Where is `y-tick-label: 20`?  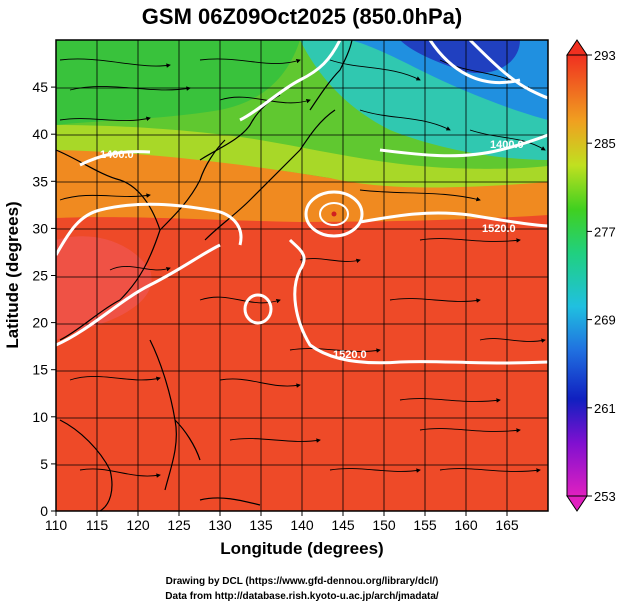
y-tick-label: 20 is located at coordinates (40, 323).